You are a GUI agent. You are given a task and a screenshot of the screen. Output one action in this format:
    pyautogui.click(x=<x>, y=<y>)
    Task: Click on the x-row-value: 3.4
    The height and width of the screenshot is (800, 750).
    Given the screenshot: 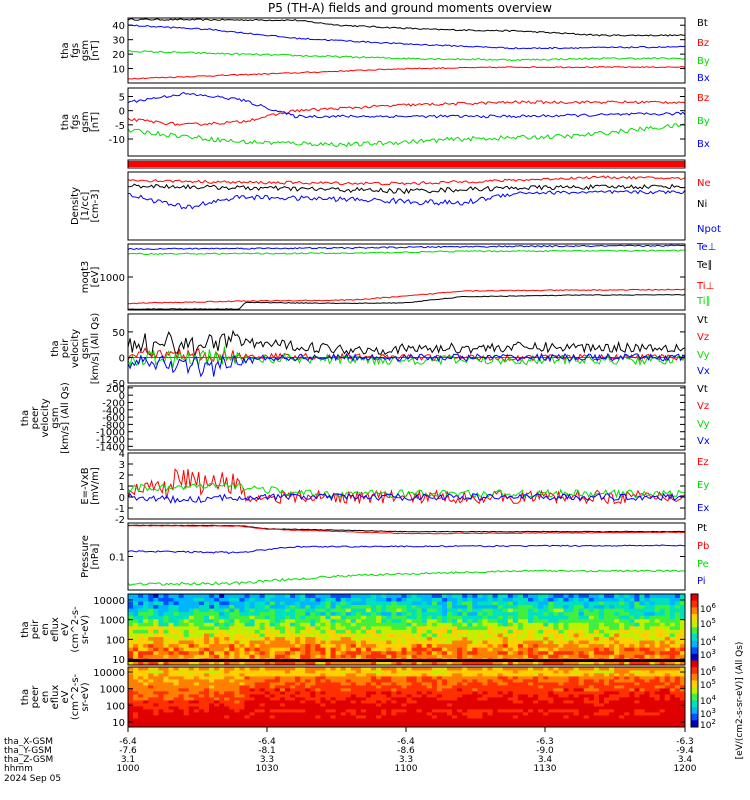 What is the action you would take?
    pyautogui.click(x=685, y=760)
    